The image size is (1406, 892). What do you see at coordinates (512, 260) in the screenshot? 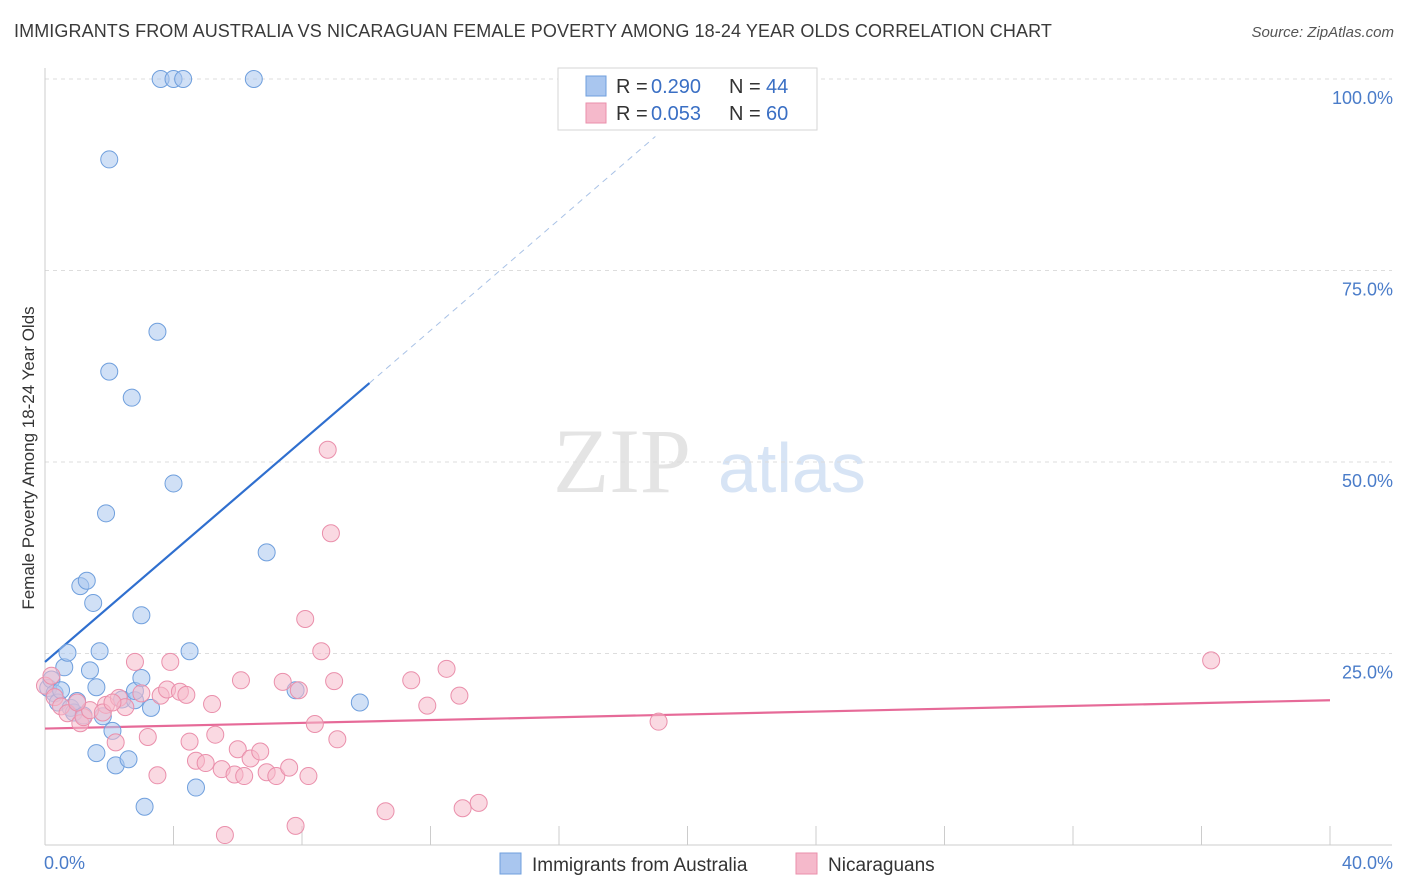
I see `trend-extension-blue` at bounding box center [512, 260].